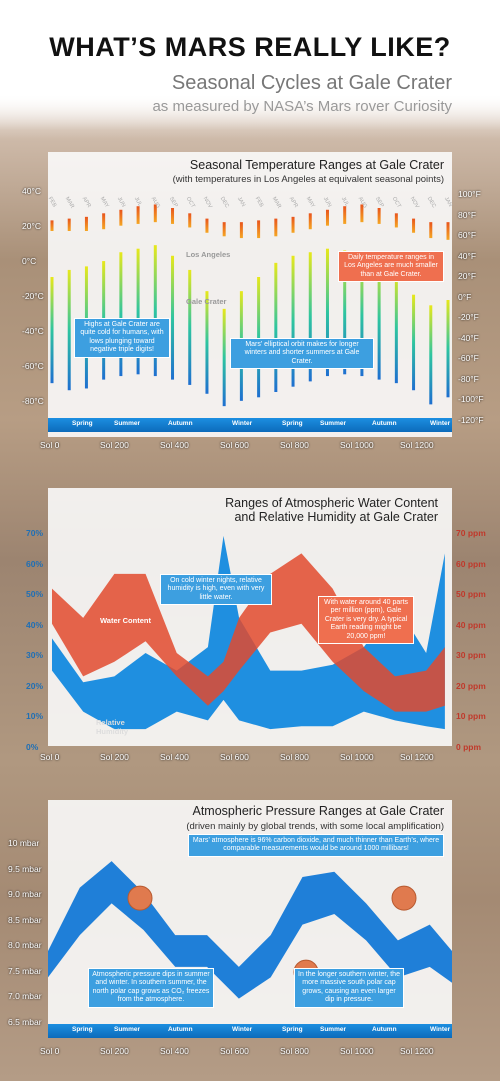  What do you see at coordinates (234, 757) in the screenshot?
I see `water-sol-tick: Sol 600` at bounding box center [234, 757].